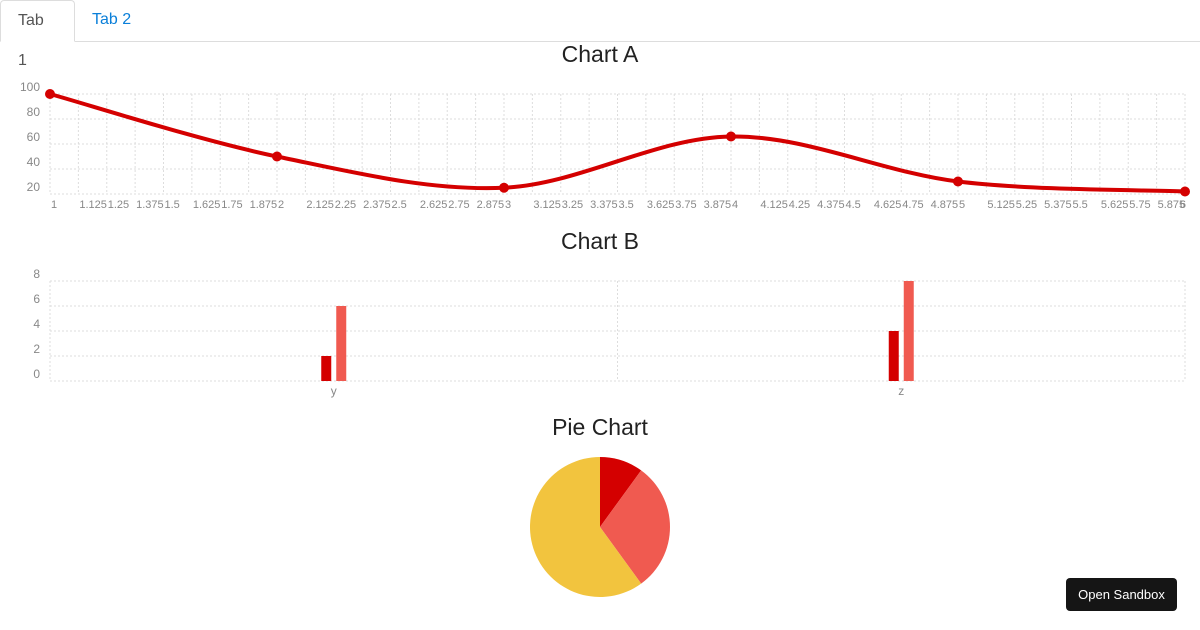  Describe the element at coordinates (434, 205) in the screenshot. I see `x-tick-label: 2.625` at that location.